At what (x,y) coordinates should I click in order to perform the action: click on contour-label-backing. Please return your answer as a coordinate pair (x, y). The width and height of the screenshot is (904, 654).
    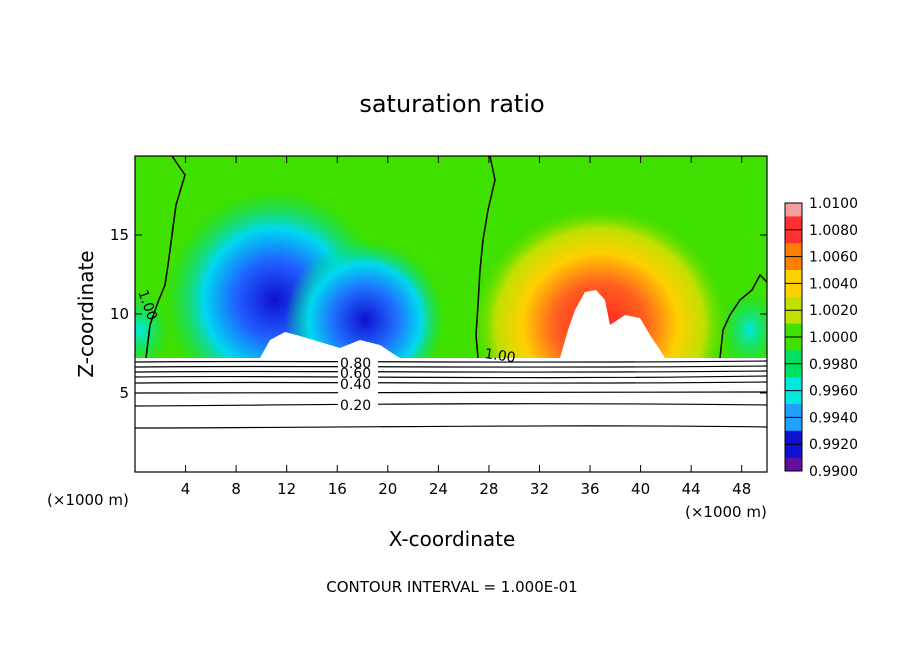
    Looking at the image, I should click on (358, 383).